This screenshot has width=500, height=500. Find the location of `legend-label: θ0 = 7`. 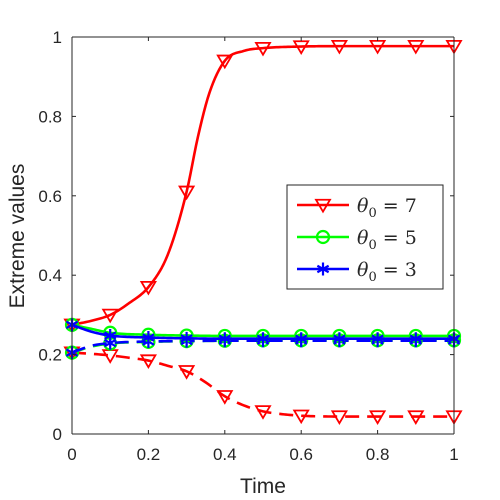

legend-label: θ0 = 7 is located at coordinates (387, 208).